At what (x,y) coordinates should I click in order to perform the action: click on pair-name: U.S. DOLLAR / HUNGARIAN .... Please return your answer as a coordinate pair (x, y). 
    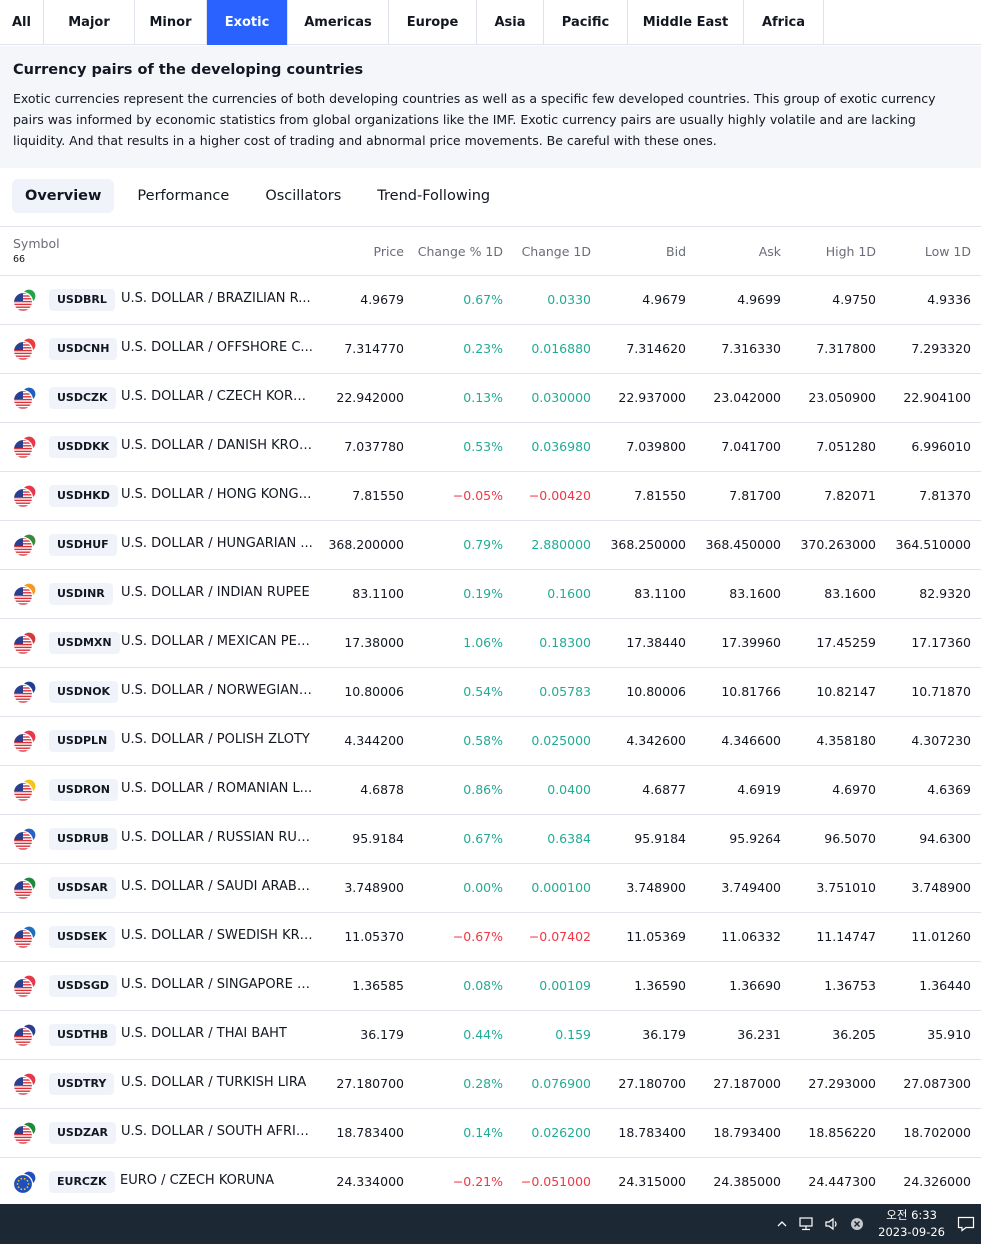
    Looking at the image, I should click on (217, 543).